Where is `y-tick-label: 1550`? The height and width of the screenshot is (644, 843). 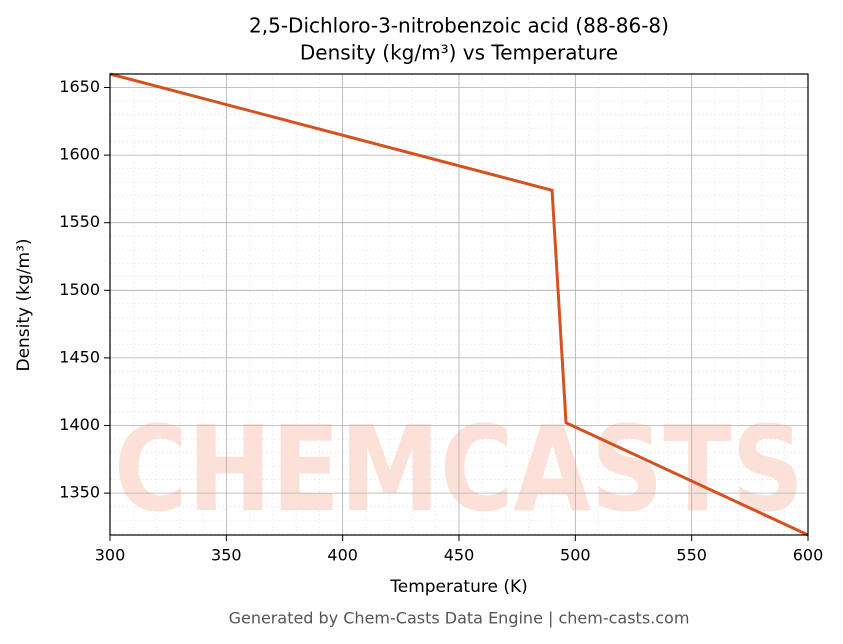
y-tick-label: 1550 is located at coordinates (79, 221).